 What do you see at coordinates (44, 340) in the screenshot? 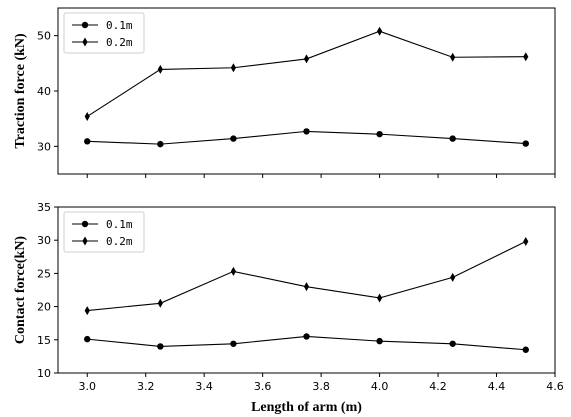
I see `y-tick-label: 15` at bounding box center [44, 340].